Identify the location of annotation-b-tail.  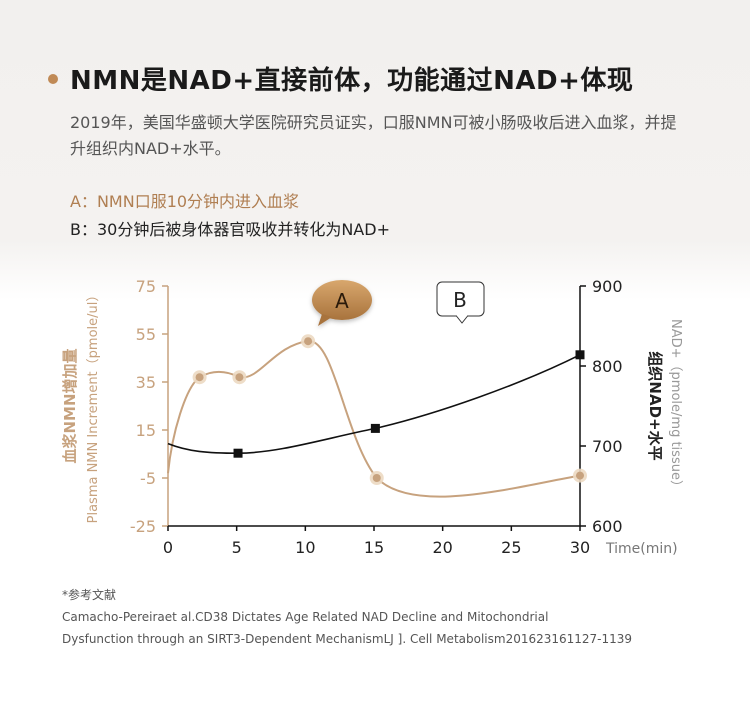
(462, 319).